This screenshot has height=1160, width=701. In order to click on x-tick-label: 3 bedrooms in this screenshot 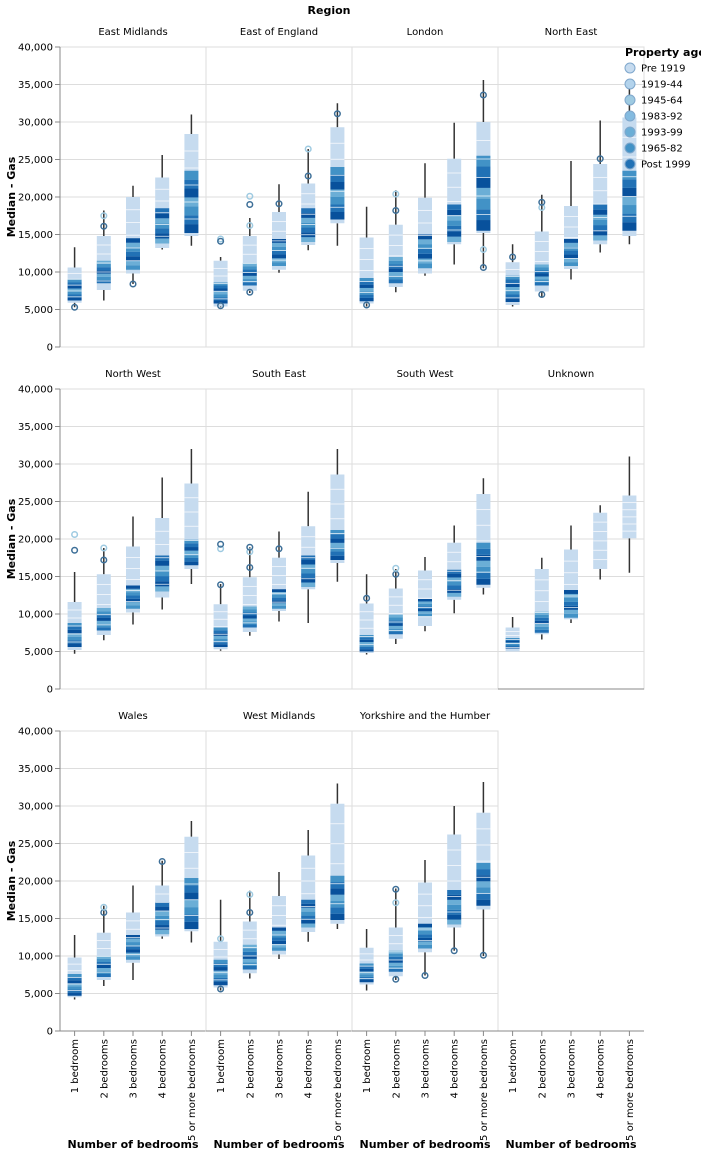, I will do `click(134, 1068)`.